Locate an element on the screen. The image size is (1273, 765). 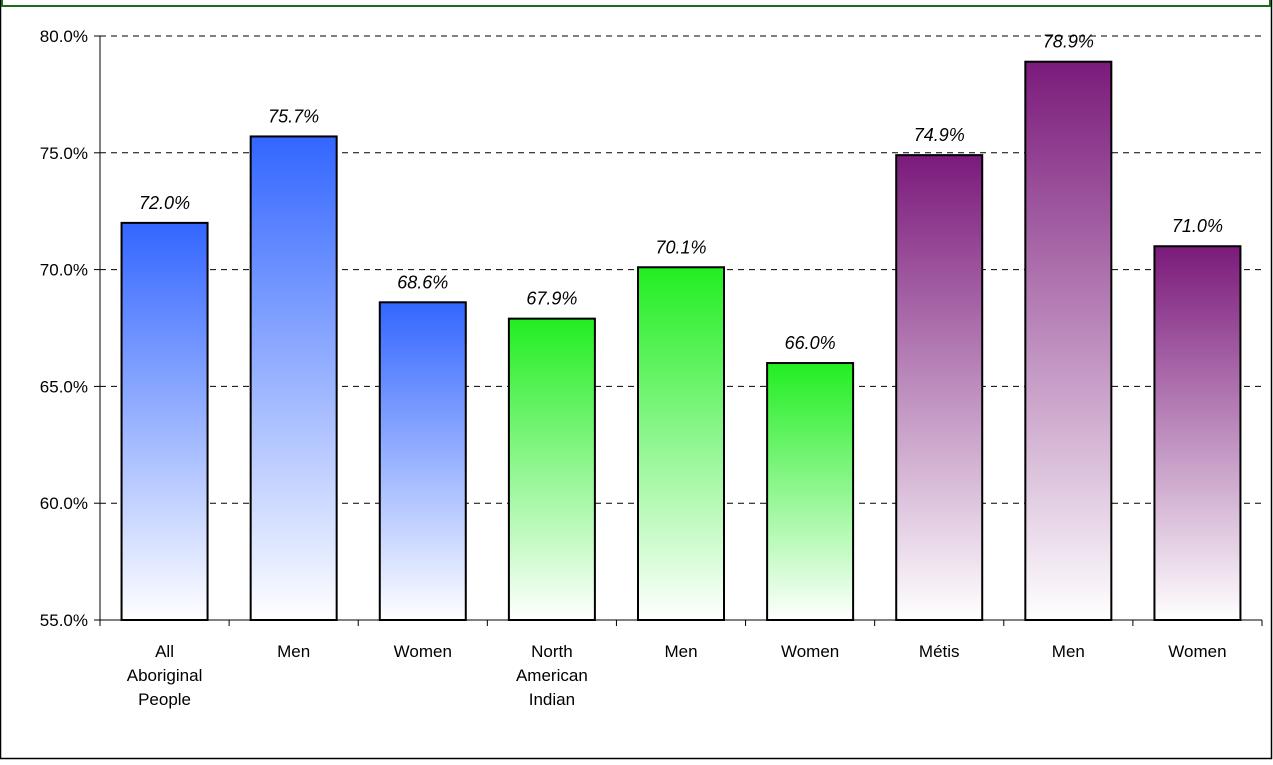
y-tick-label: 70.0% is located at coordinates (64, 270).